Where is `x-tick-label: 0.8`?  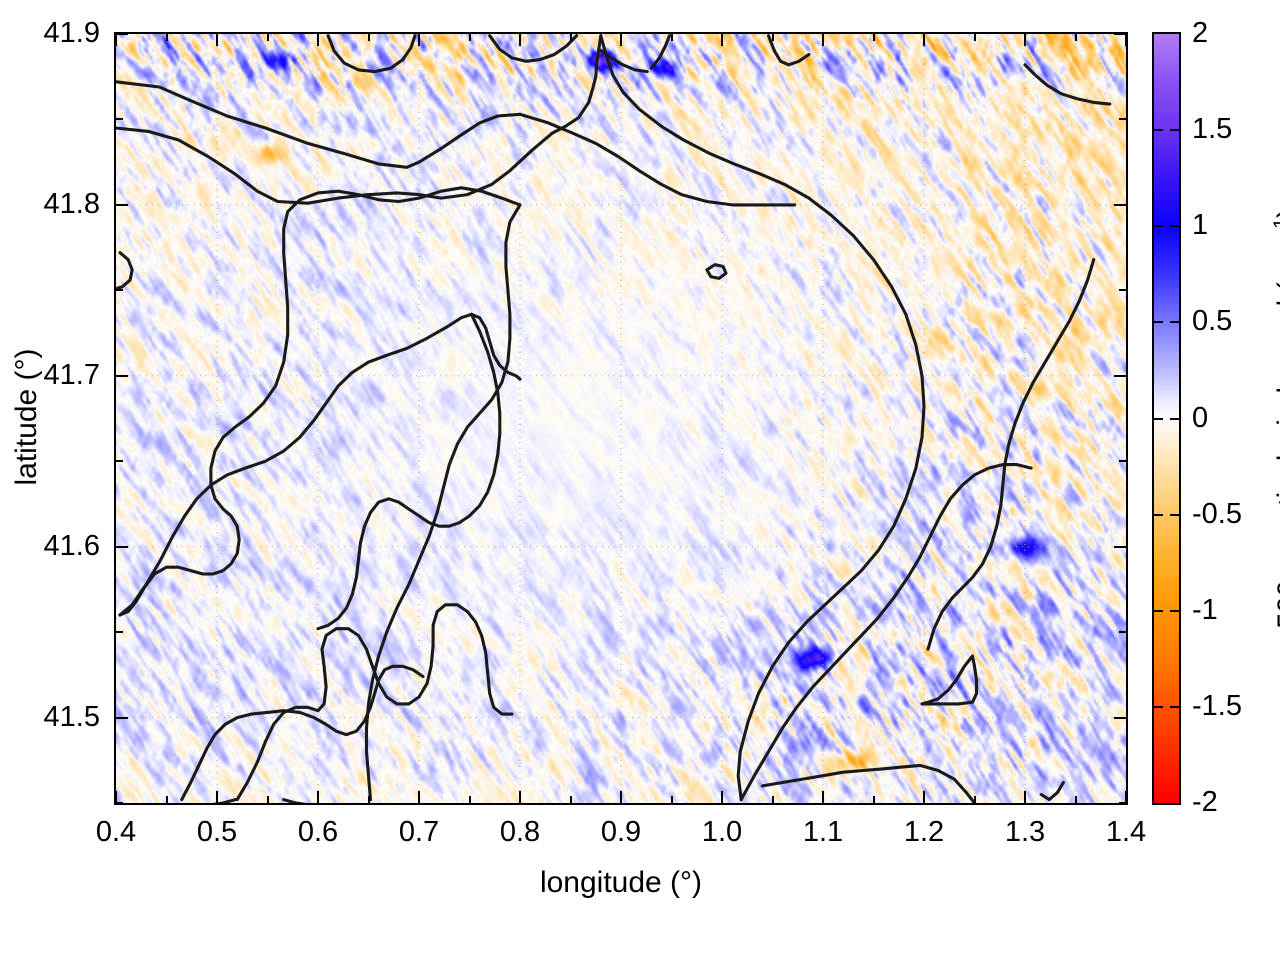
x-tick-label: 0.8 is located at coordinates (520, 832).